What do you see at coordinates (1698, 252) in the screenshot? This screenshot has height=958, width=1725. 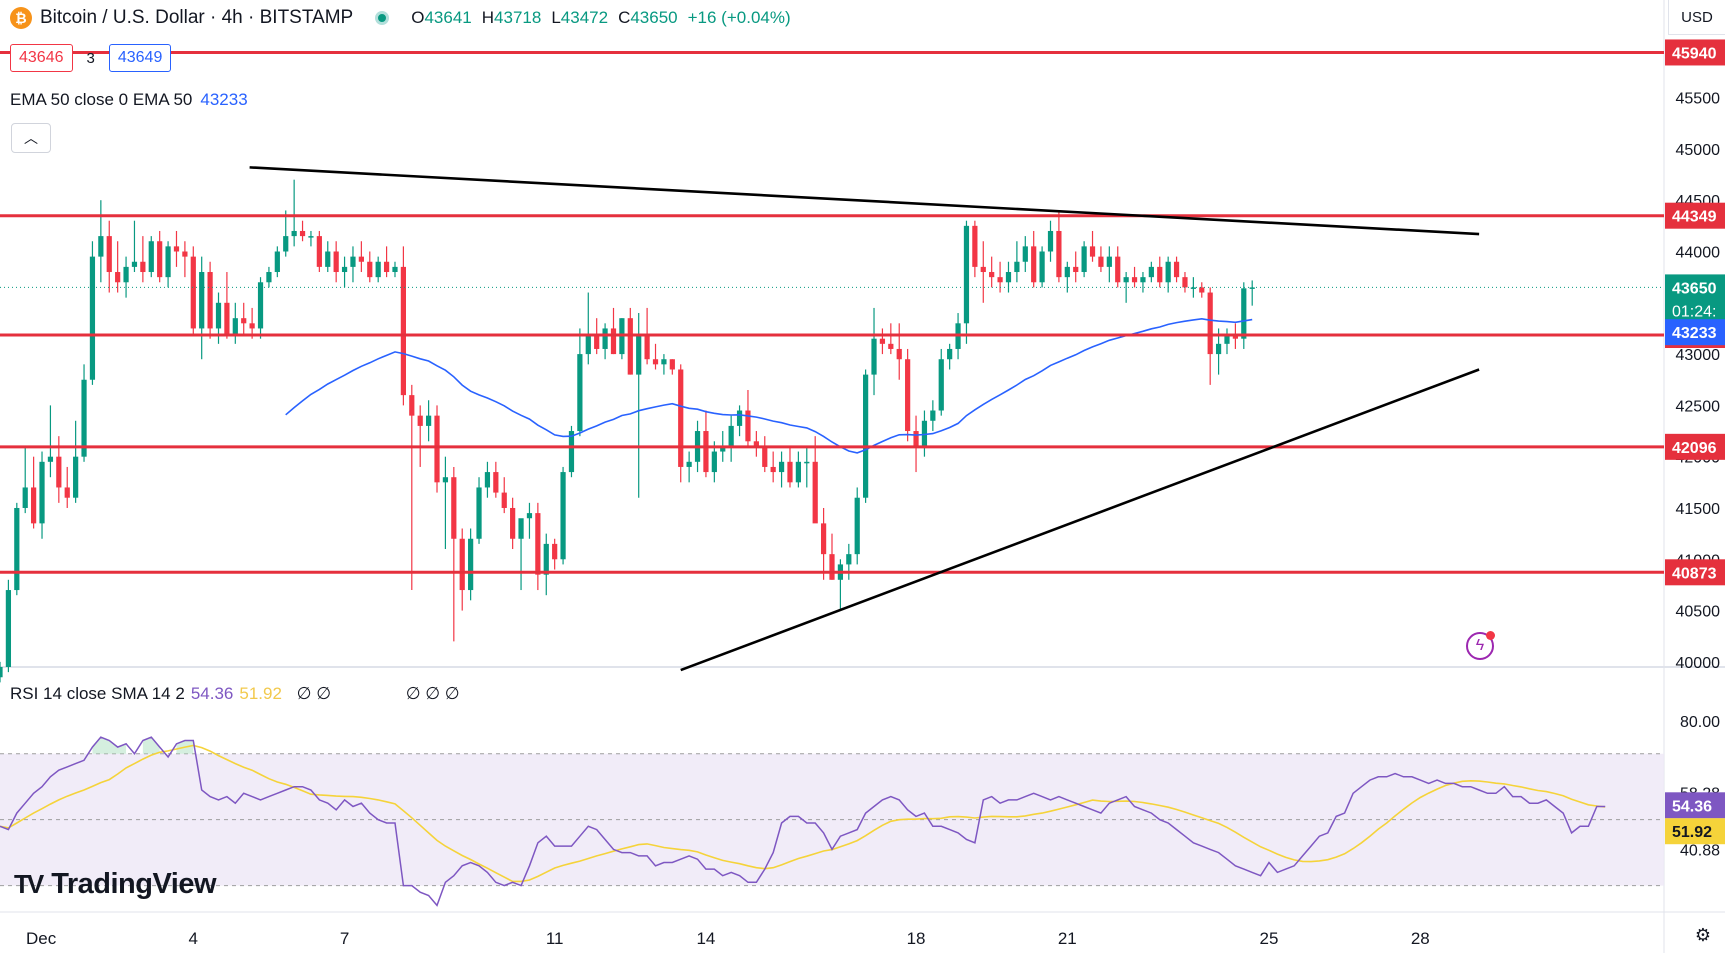 I see `price-tick-label: 44000` at bounding box center [1698, 252].